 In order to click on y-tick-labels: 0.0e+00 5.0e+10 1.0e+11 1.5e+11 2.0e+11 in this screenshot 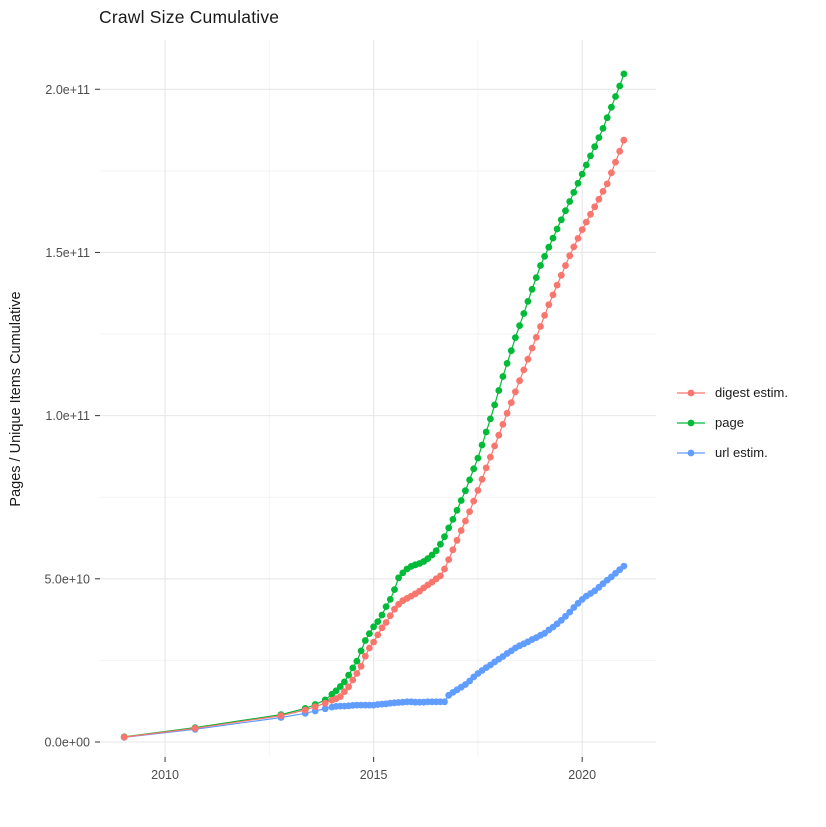, I will do `click(67, 416)`.